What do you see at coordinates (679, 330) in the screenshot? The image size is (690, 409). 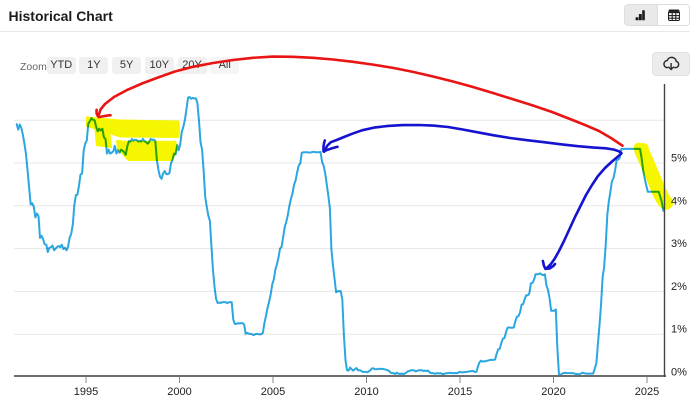 I see `svg-text: 1%` at bounding box center [679, 330].